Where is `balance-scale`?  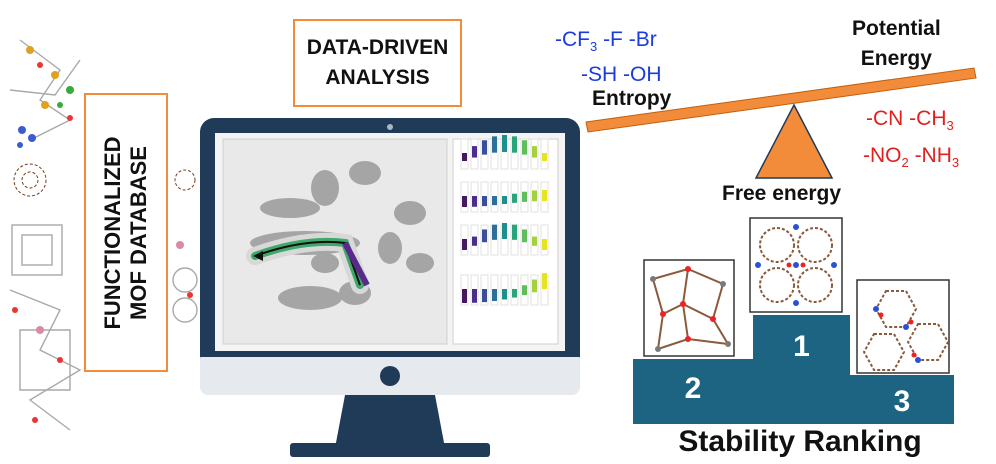 balance-scale is located at coordinates (781, 123).